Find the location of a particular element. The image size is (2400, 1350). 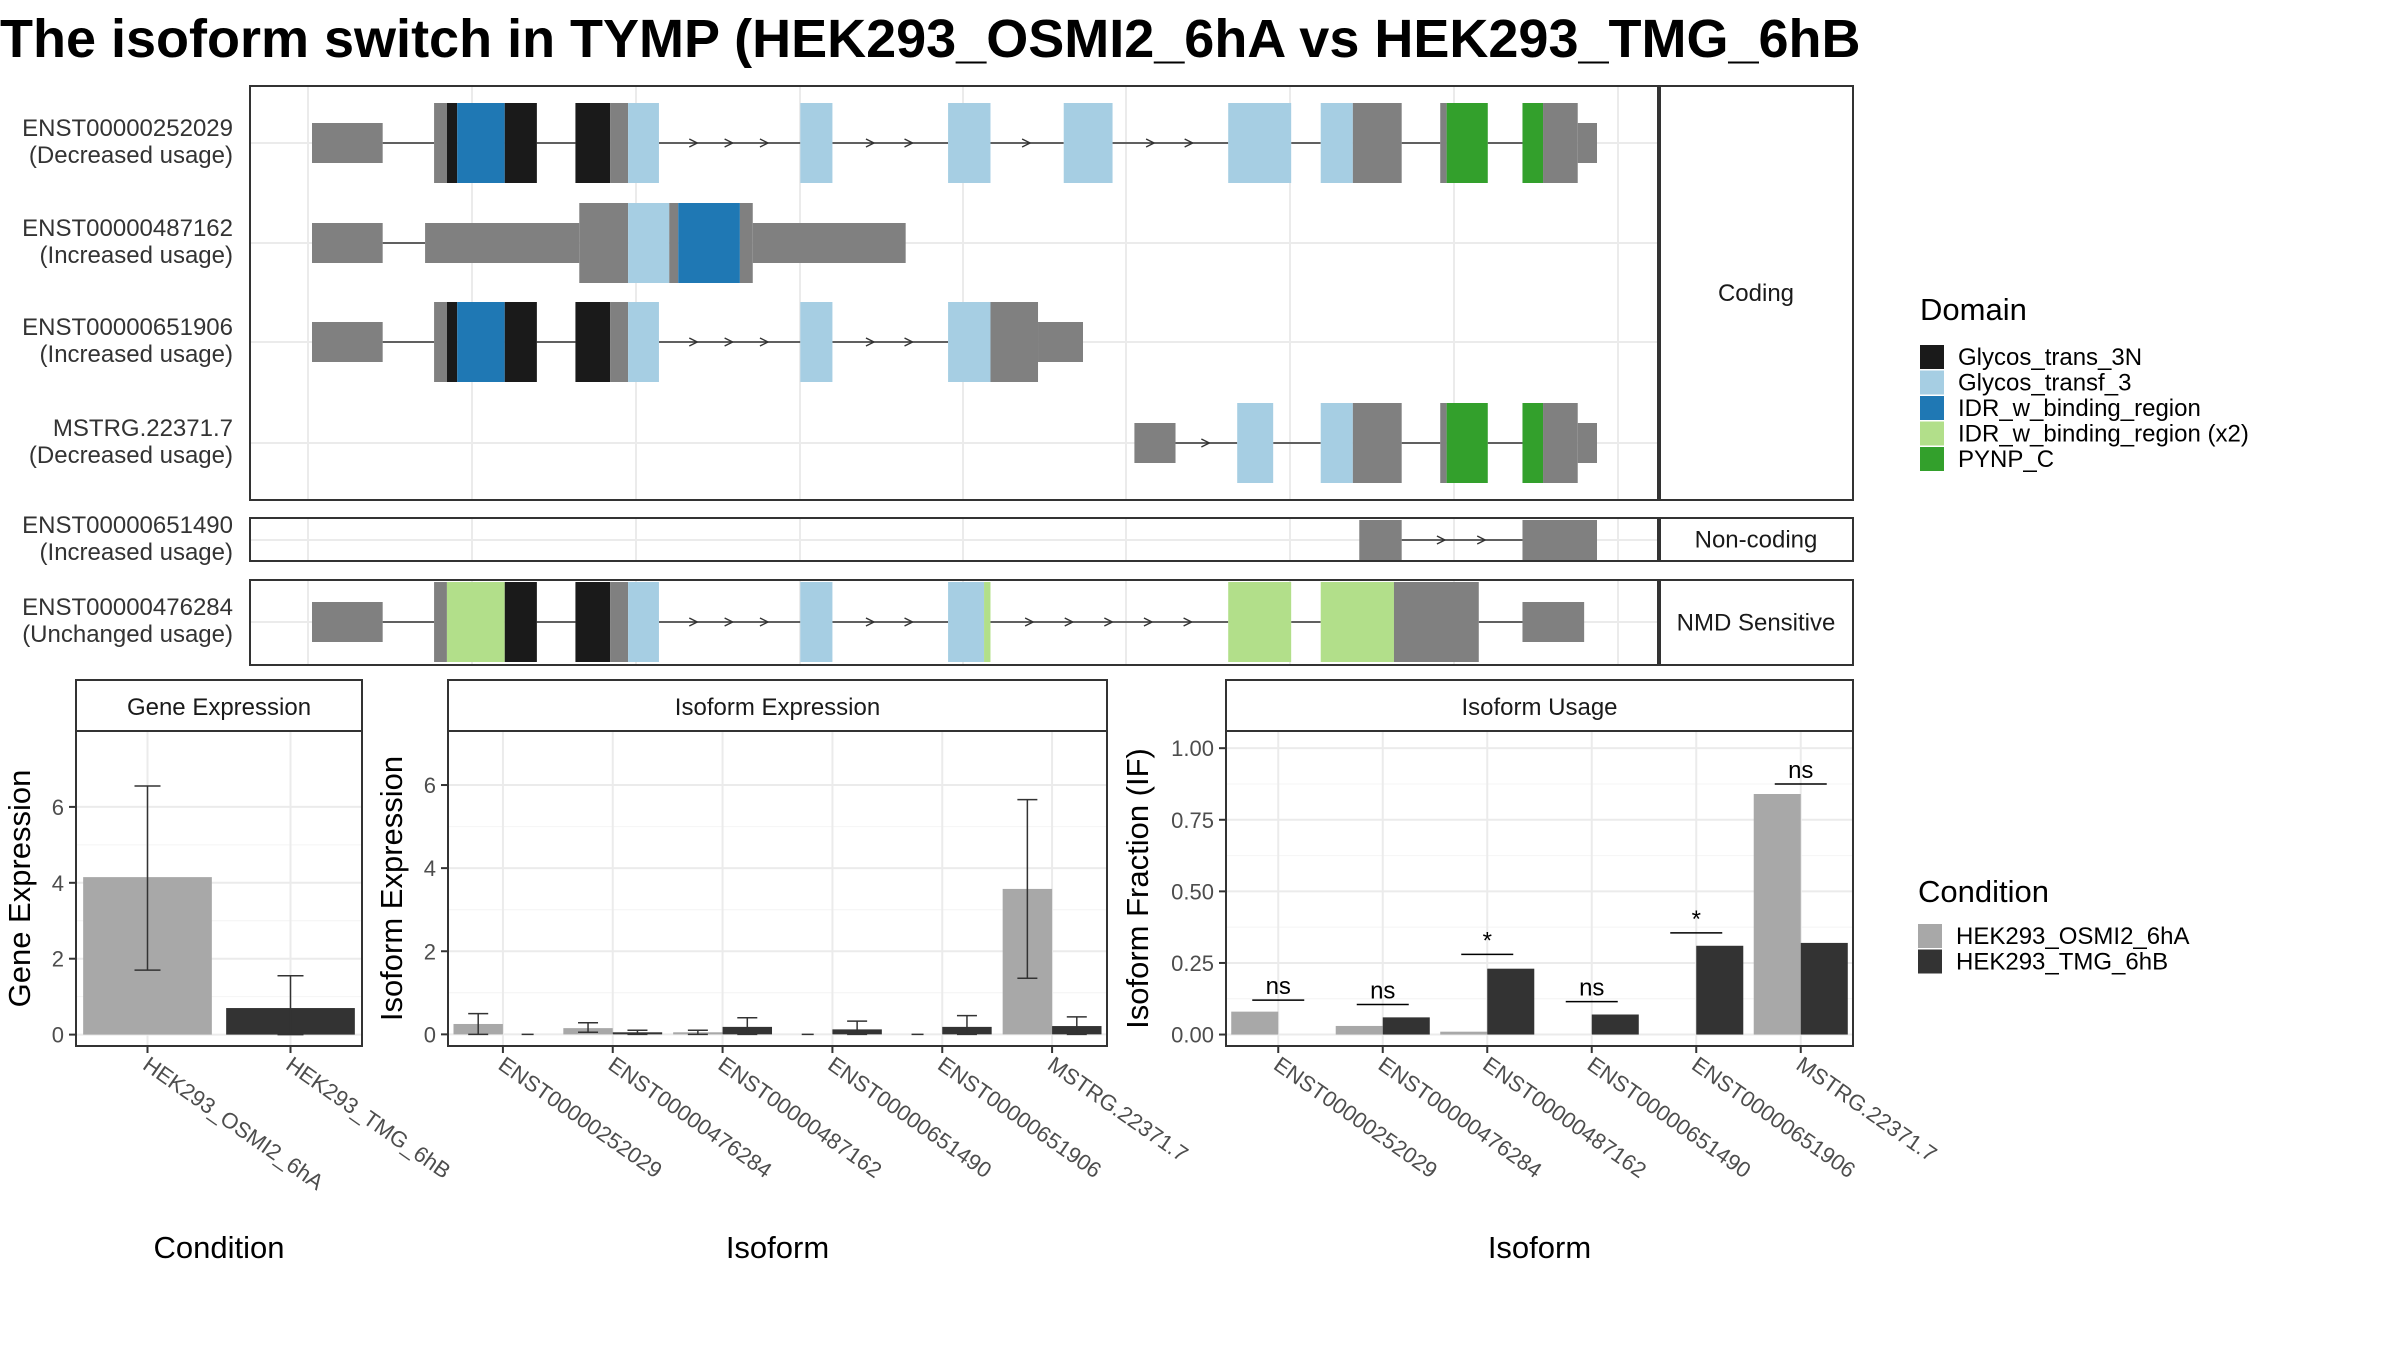

y-tick-label: 0 is located at coordinates (430, 1034).